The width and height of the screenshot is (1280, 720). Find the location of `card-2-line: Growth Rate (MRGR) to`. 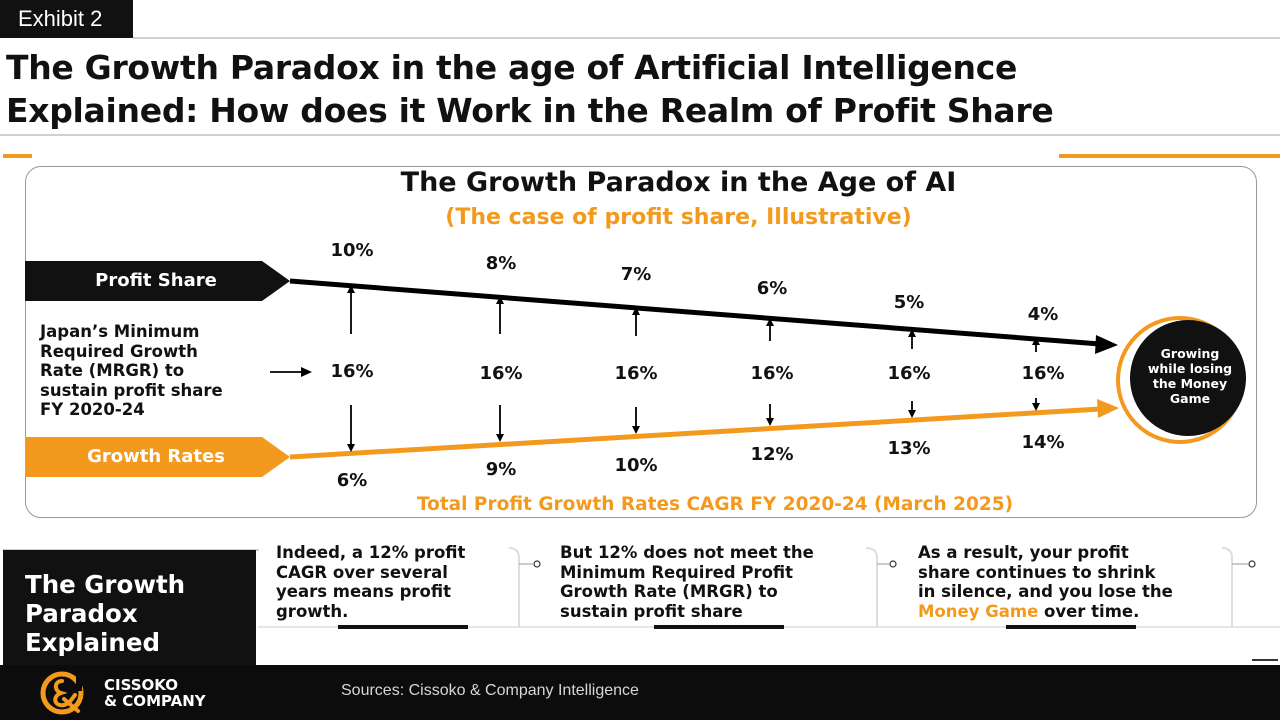

card-2-line: Growth Rate (MRGR) to is located at coordinates (669, 591).